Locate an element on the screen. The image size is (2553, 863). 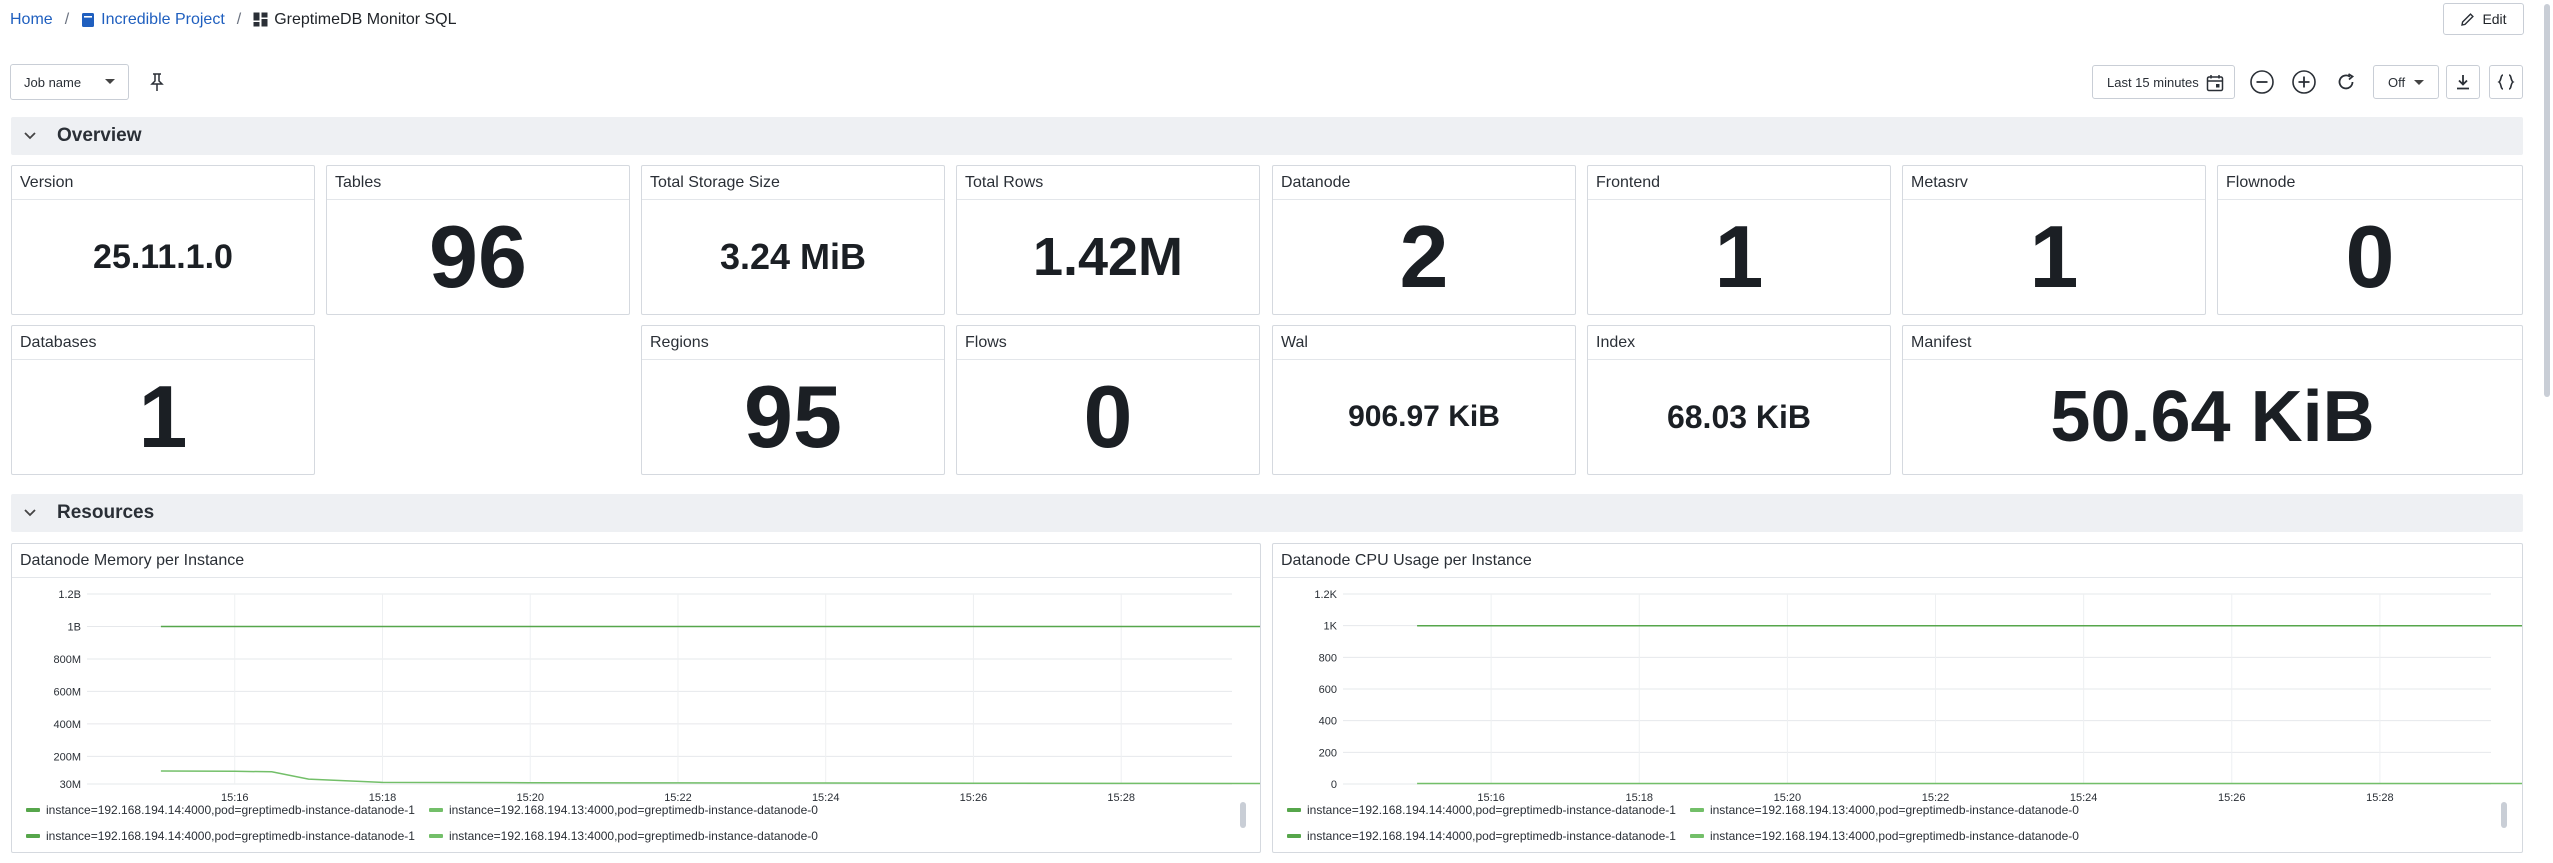
stat-panel-flownode: Flownode 0 is located at coordinates (2370, 240).